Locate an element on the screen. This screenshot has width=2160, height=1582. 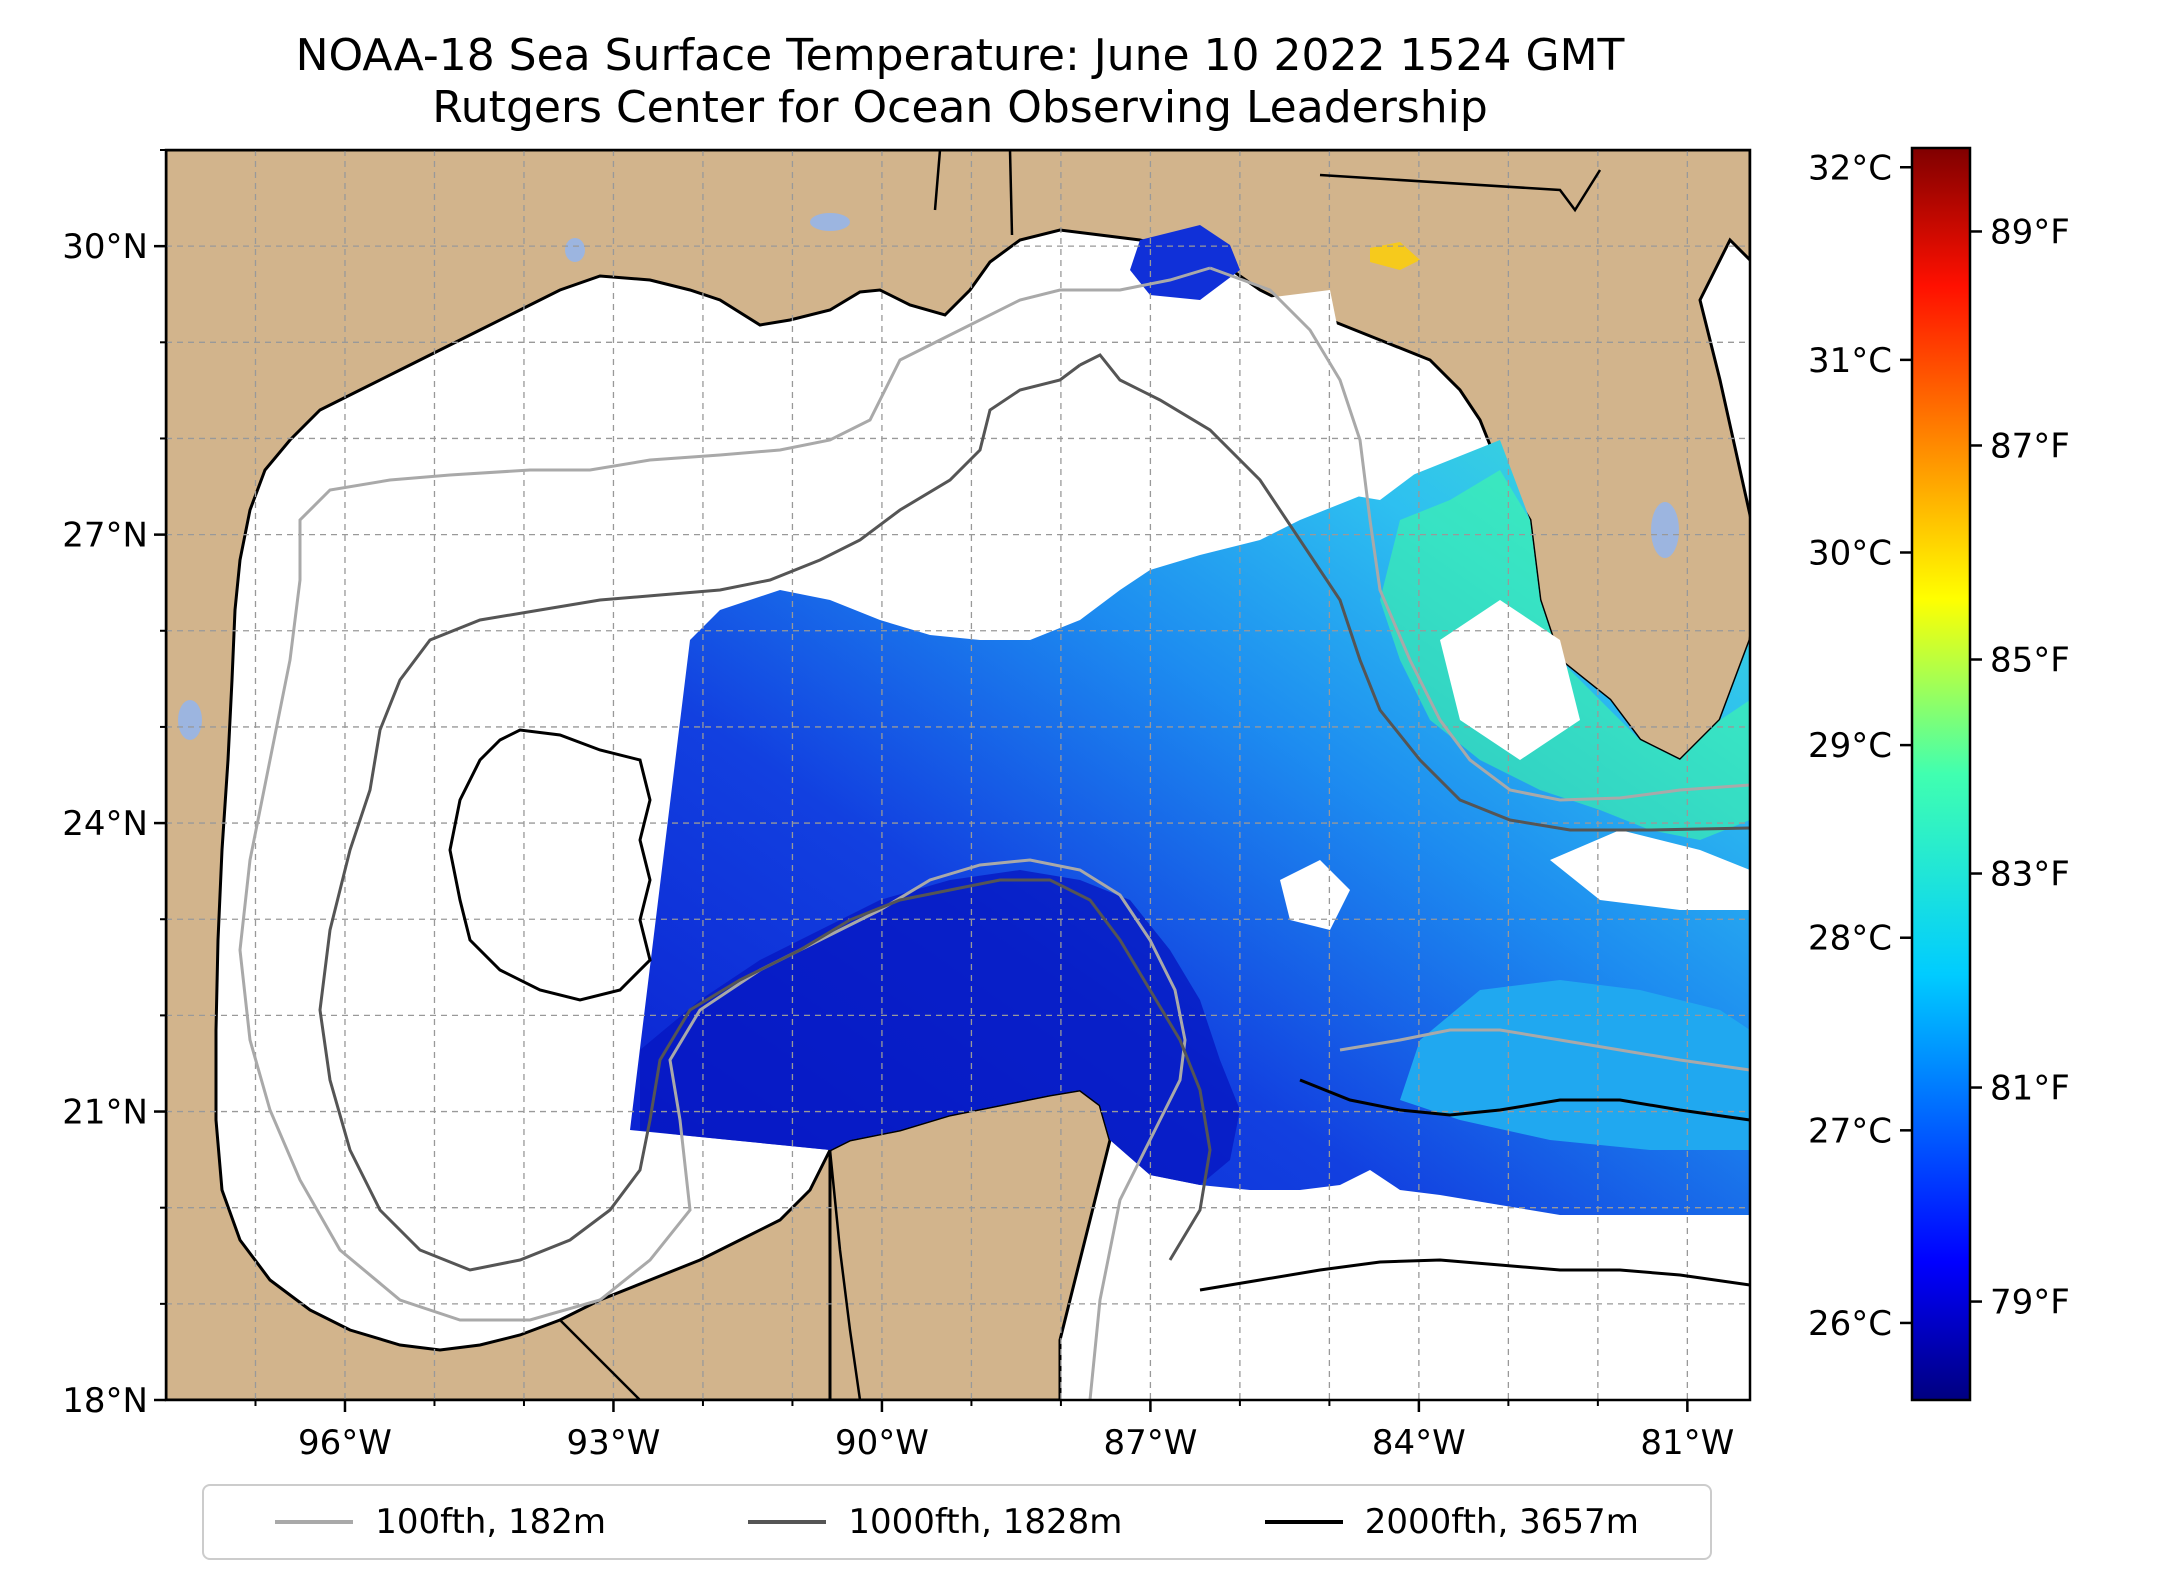
lat-tick-label: 27°N is located at coordinates (105, 536).